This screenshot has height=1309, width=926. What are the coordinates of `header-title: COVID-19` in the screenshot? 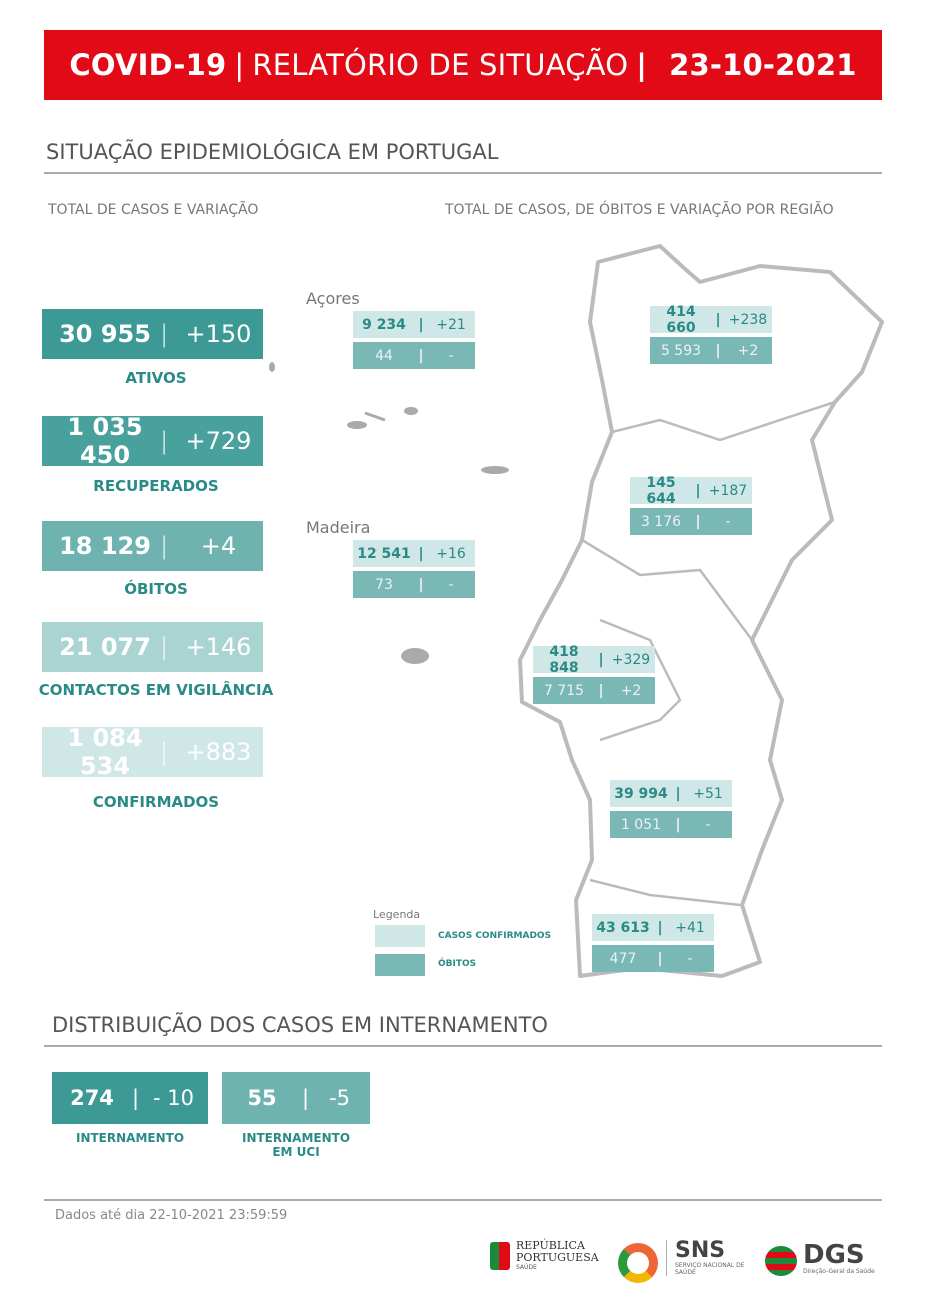 It's located at (148, 65).